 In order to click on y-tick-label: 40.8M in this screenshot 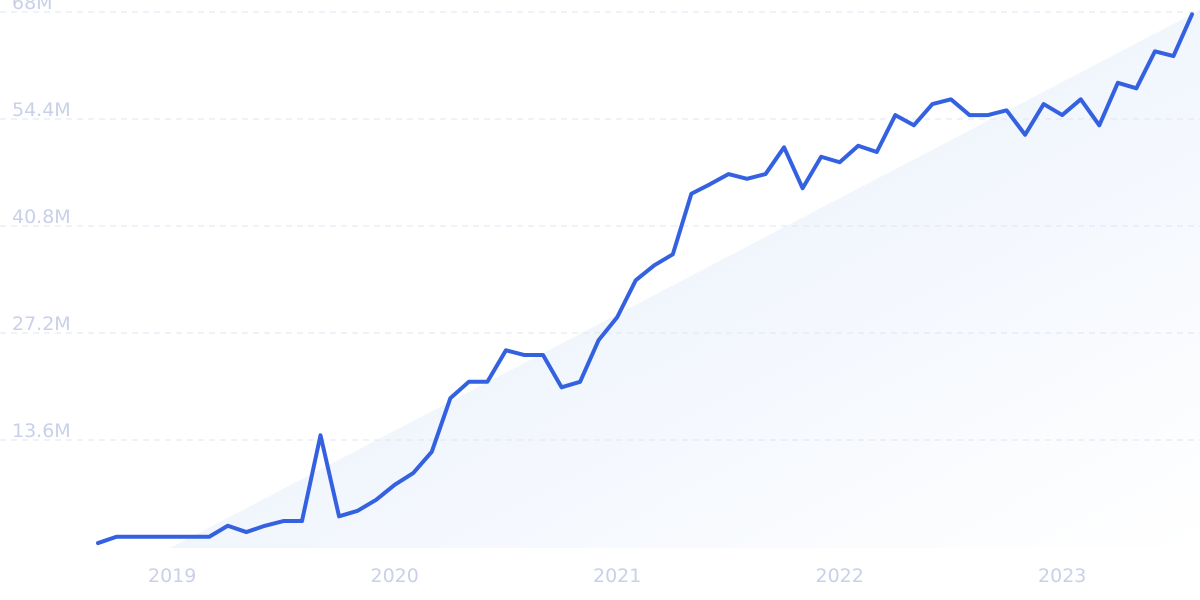, I will do `click(41, 217)`.